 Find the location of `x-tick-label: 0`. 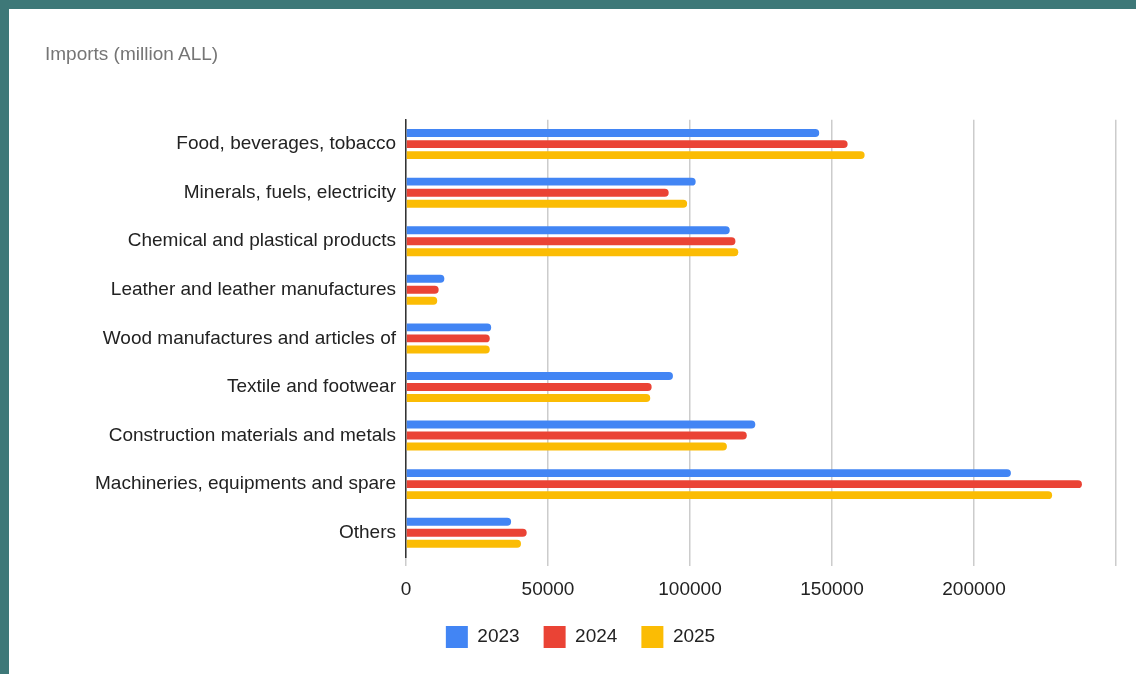

x-tick-label: 0 is located at coordinates (406, 588).